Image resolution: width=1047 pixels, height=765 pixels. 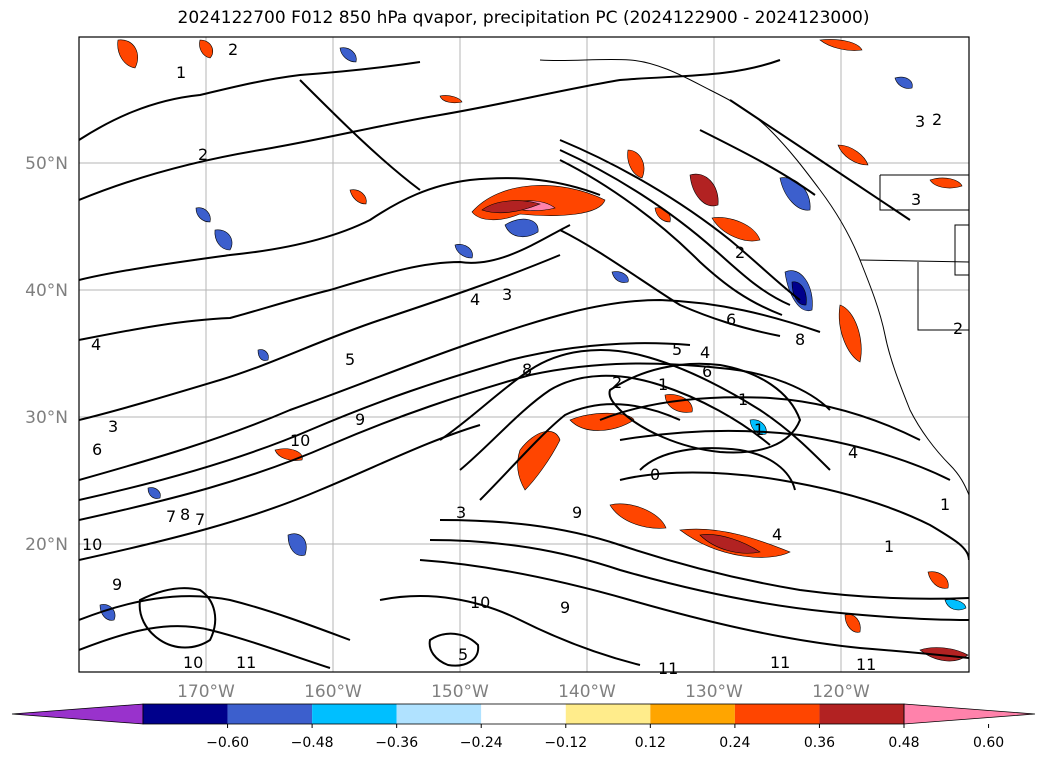 I want to click on colorbar-tick-label: 0.12, so click(x=650, y=743).